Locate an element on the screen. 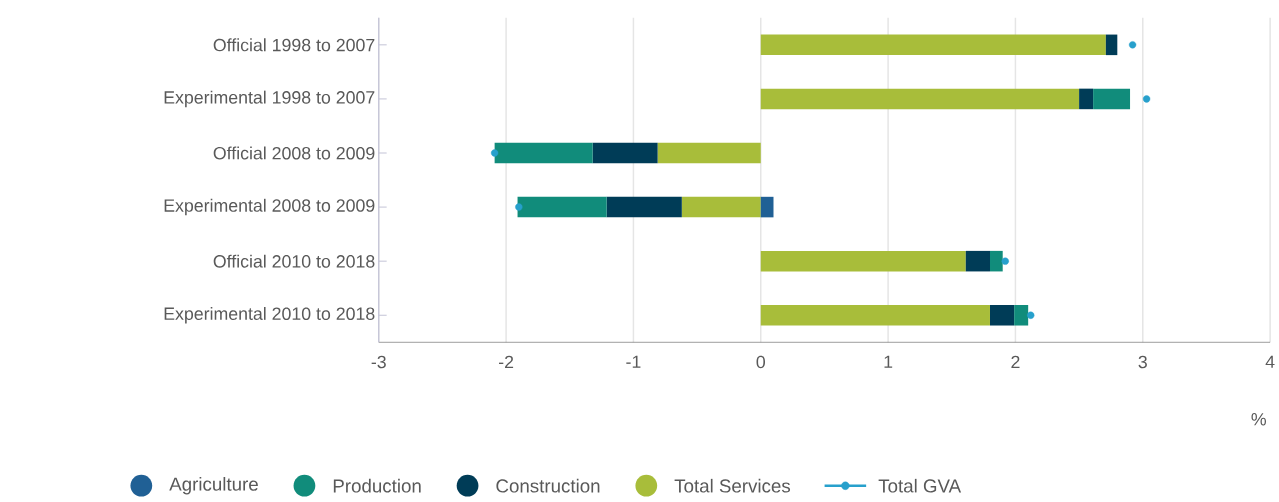 The image size is (1279, 502). legend-label: Total GVA is located at coordinates (920, 486).